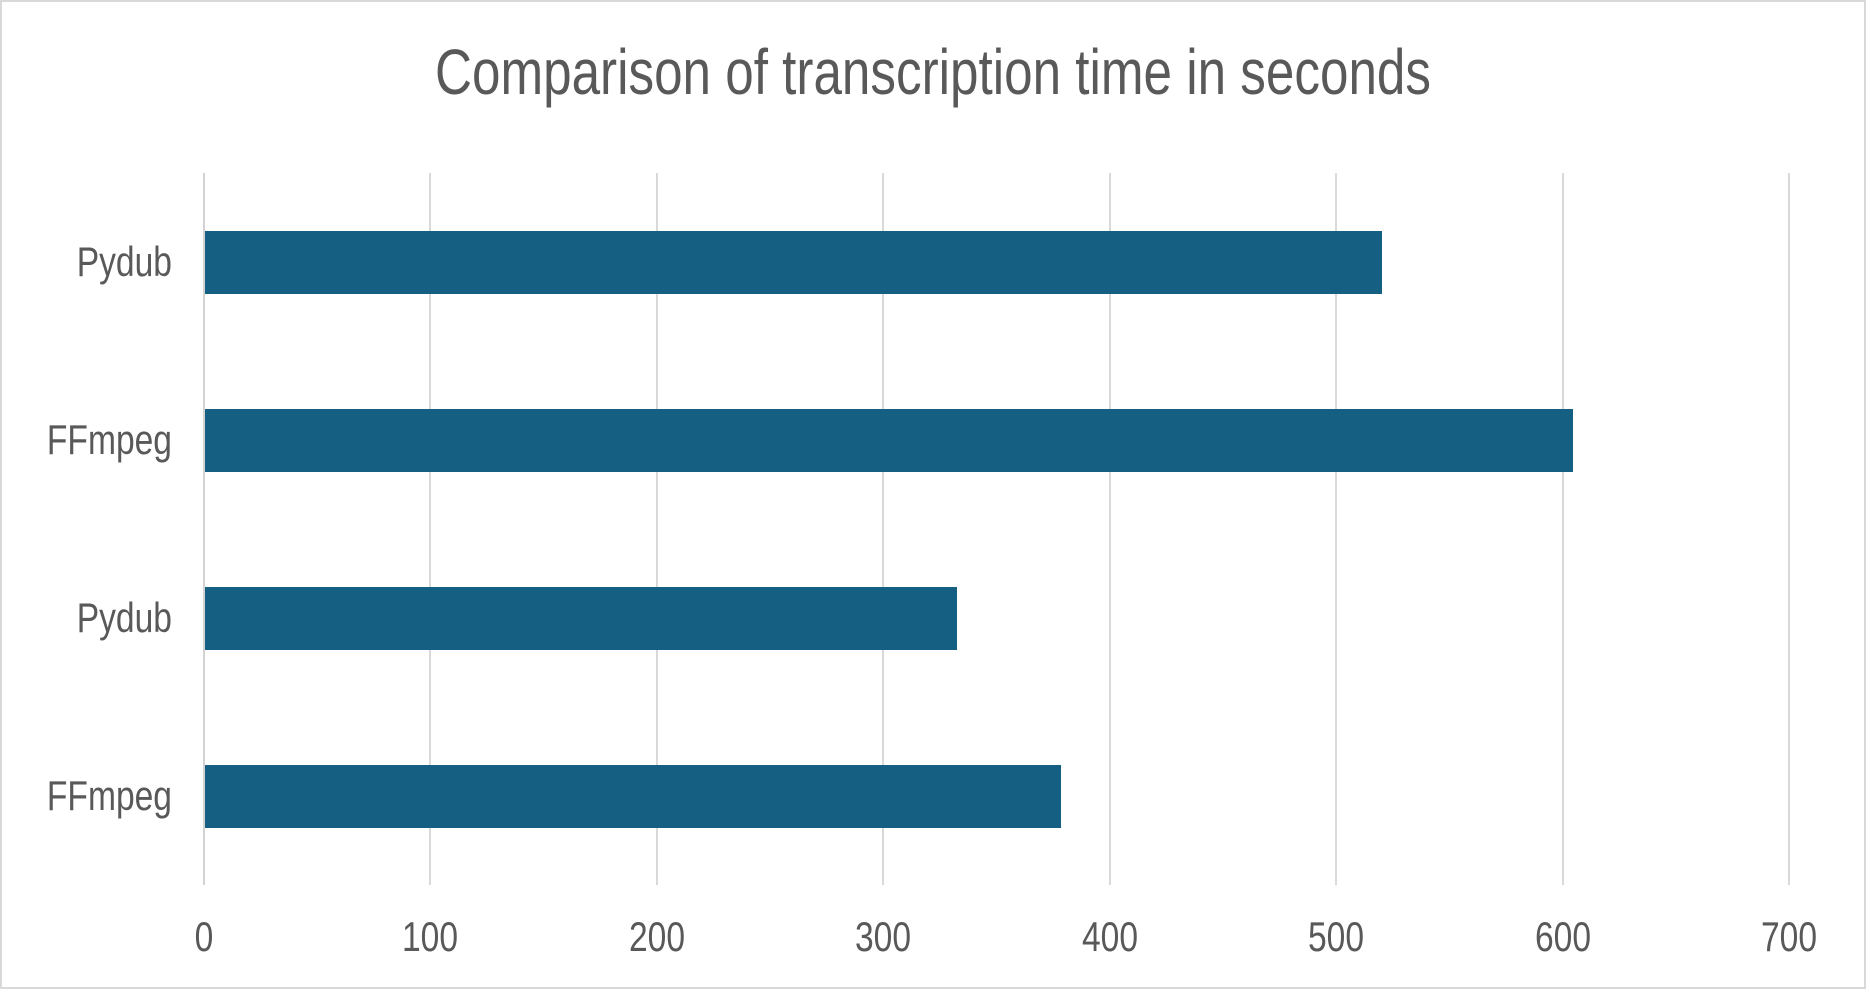 Image resolution: width=1870 pixels, height=993 pixels. What do you see at coordinates (1109, 936) in the screenshot?
I see `x-tick-label: 400` at bounding box center [1109, 936].